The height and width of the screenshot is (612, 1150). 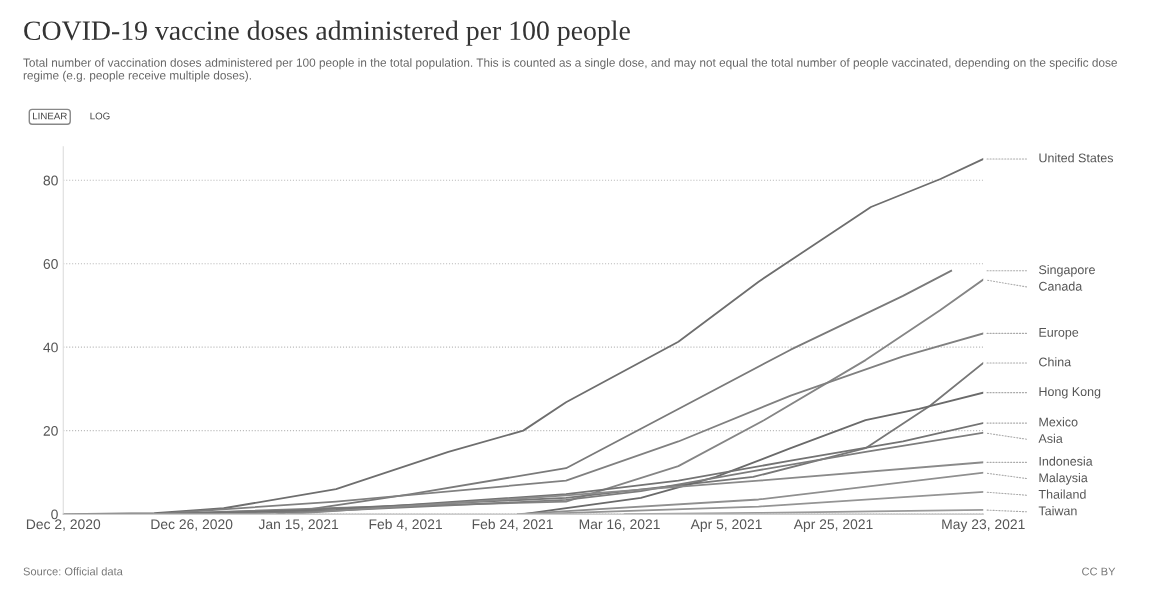 I want to click on text: Thailand, so click(x=1062, y=494).